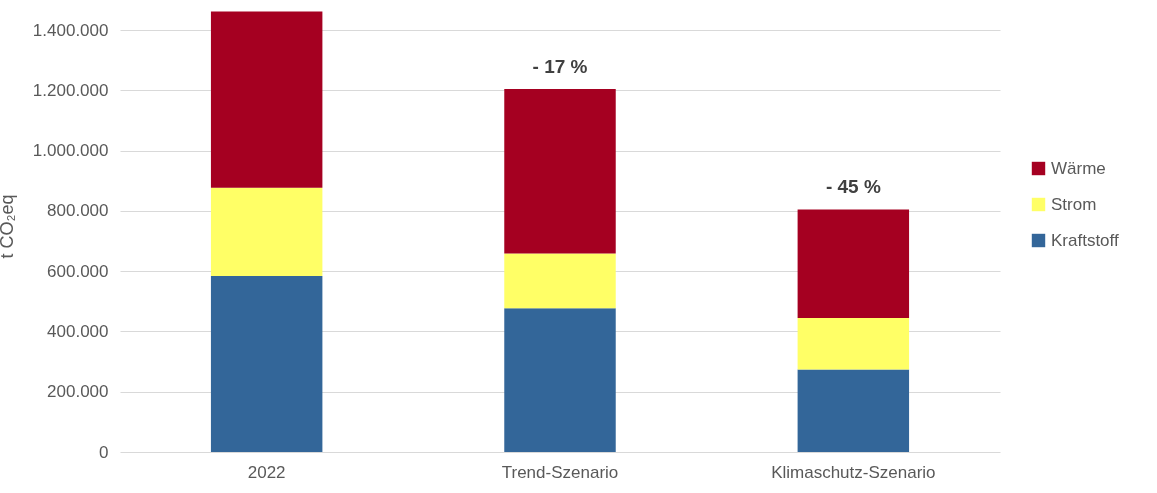  Describe the element at coordinates (1078, 168) in the screenshot. I see `legend-label: Wärme` at that location.